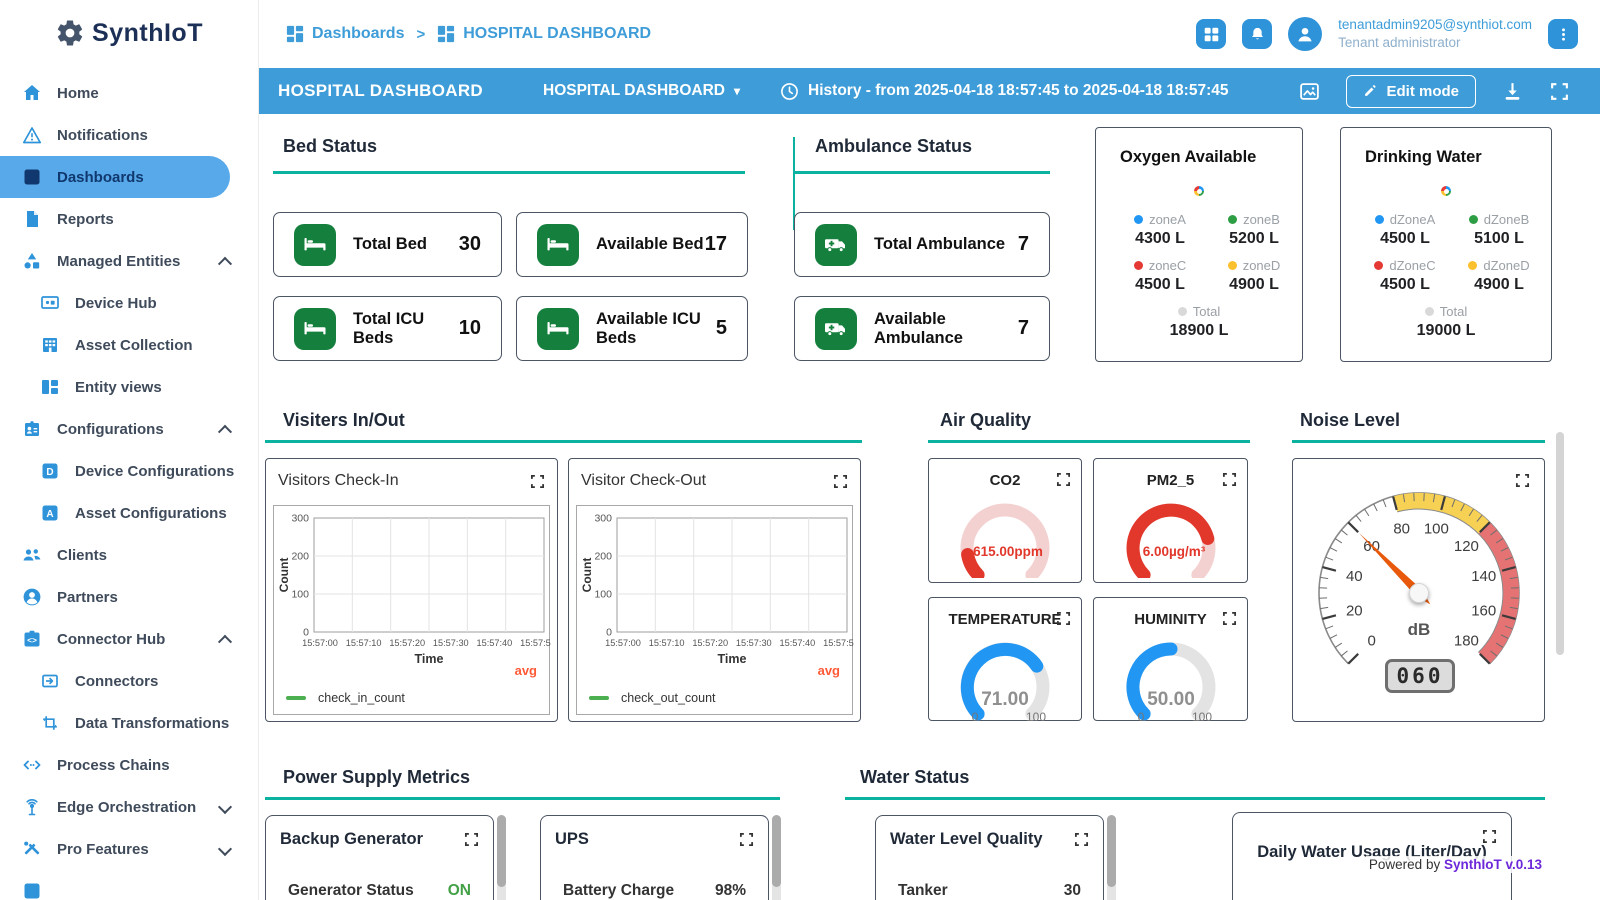  I want to click on zone-name-row: dZoneC, so click(1405, 265).